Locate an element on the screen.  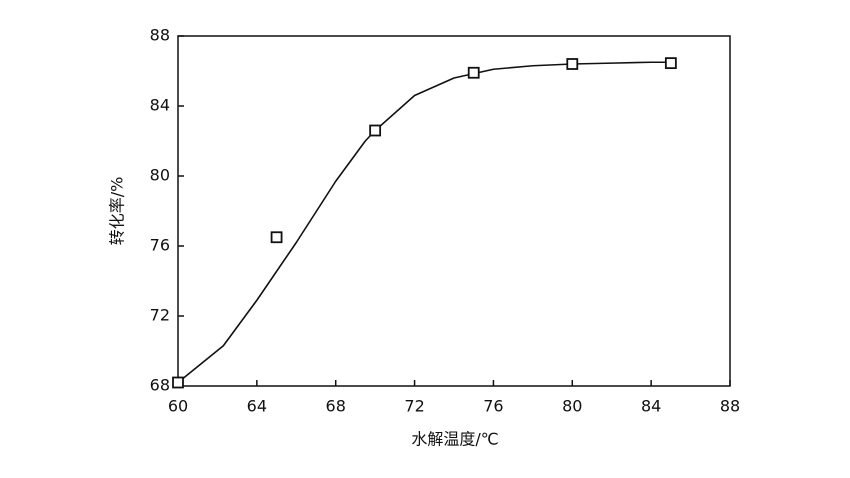
x-tick-label: 88 is located at coordinates (730, 406).